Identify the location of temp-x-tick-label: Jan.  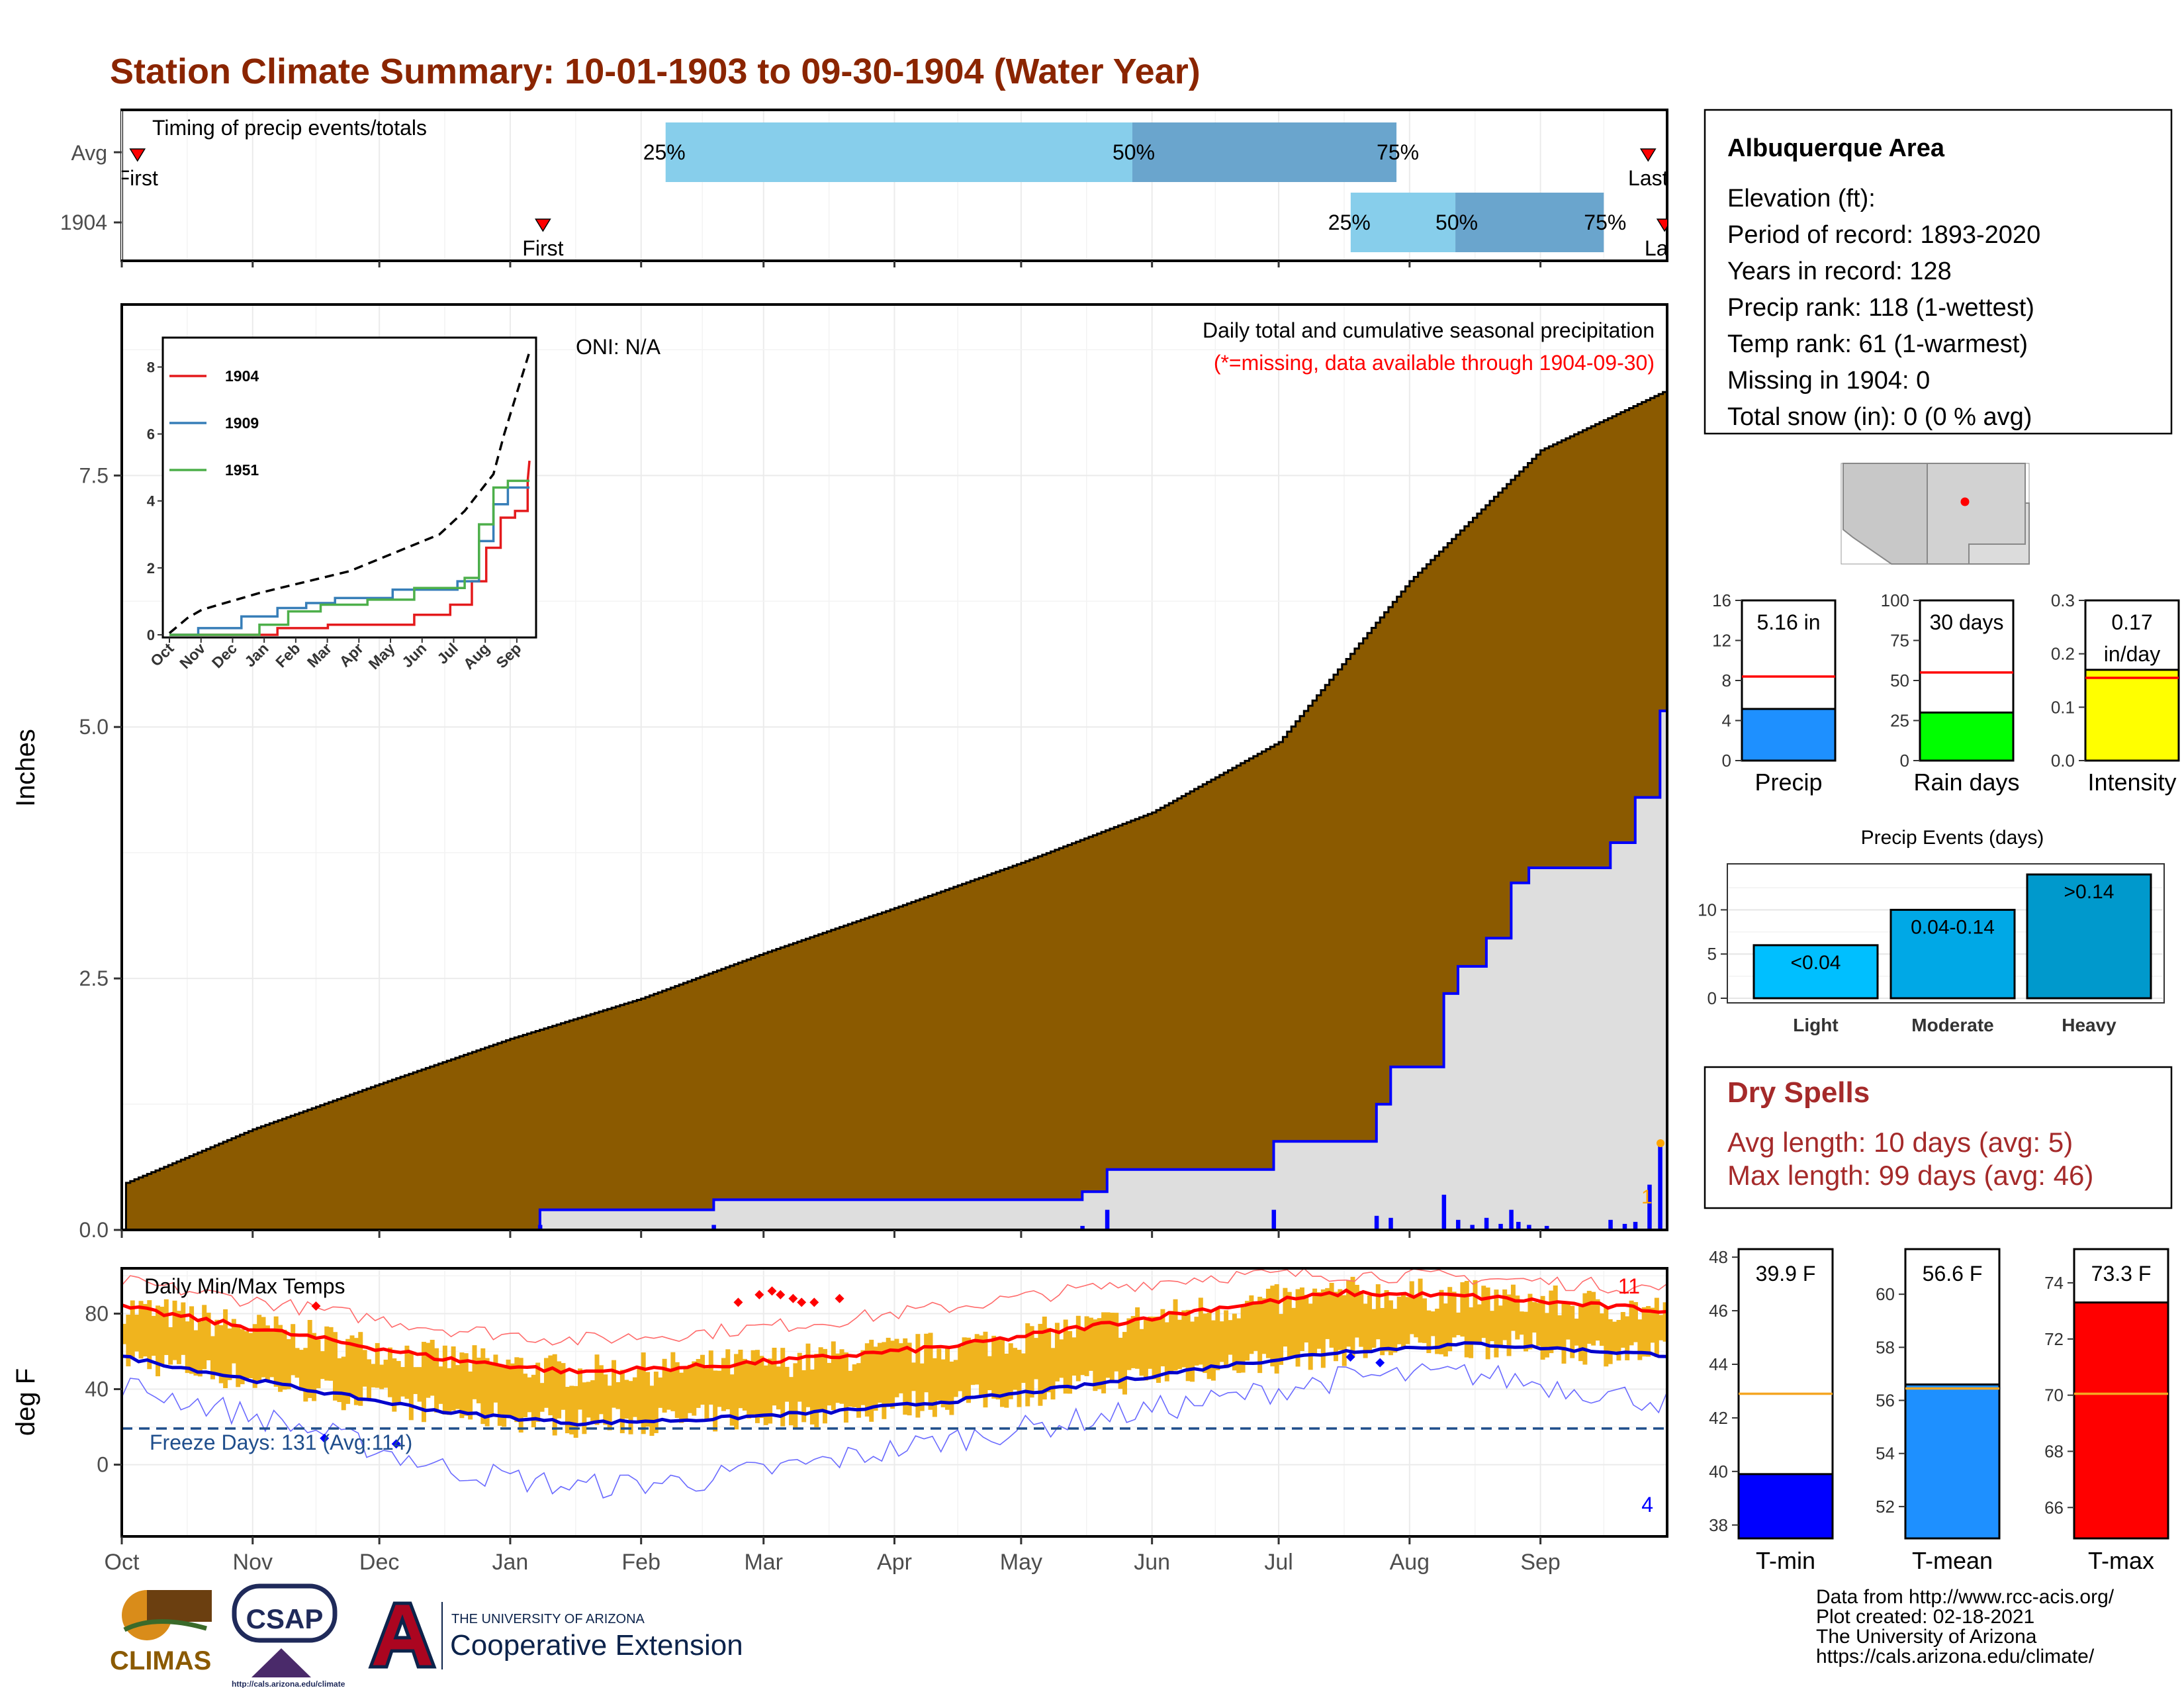
(510, 1562).